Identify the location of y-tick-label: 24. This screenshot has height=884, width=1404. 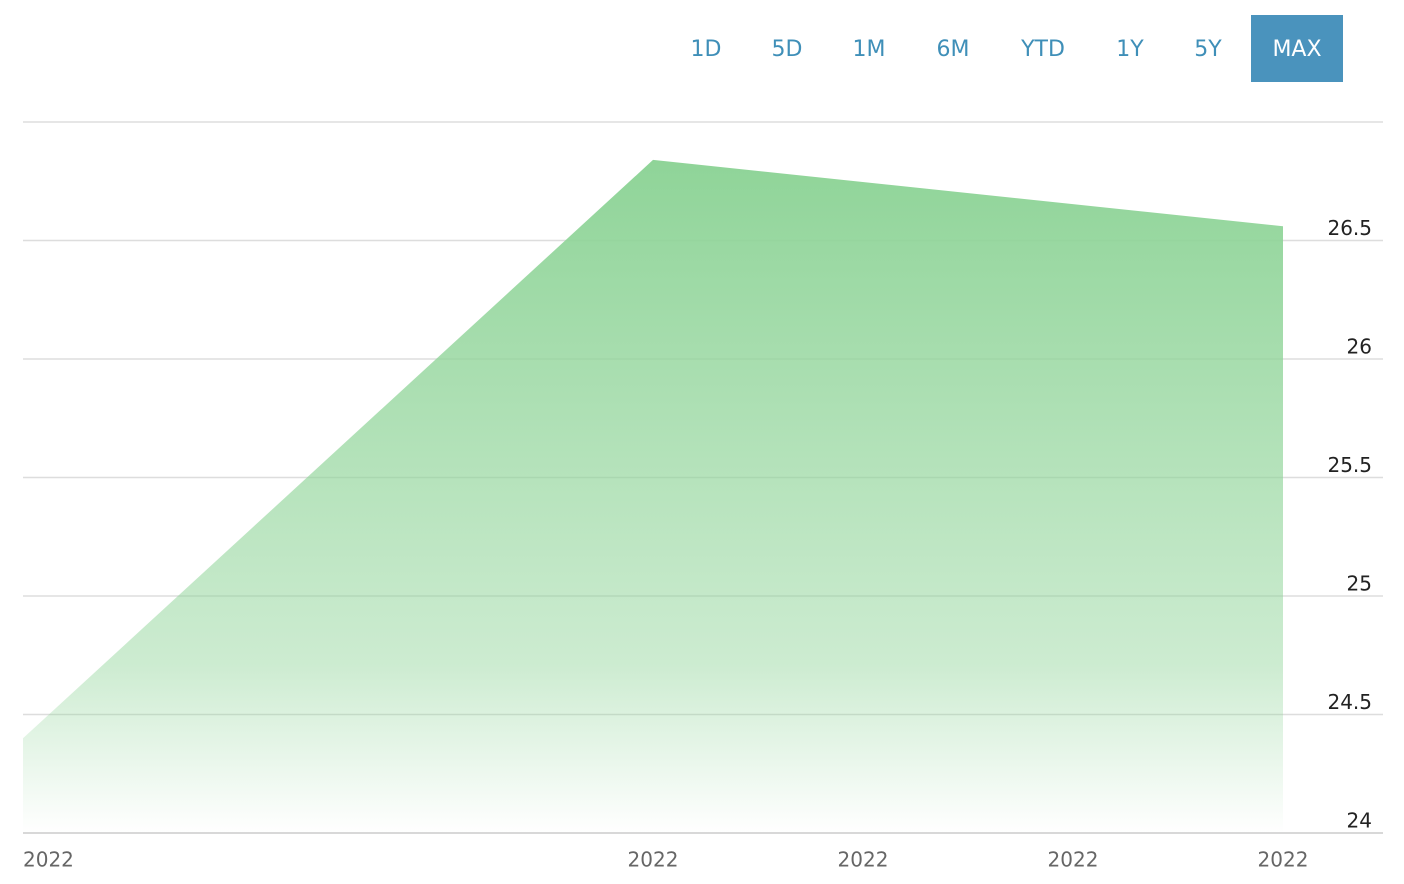
(1359, 821).